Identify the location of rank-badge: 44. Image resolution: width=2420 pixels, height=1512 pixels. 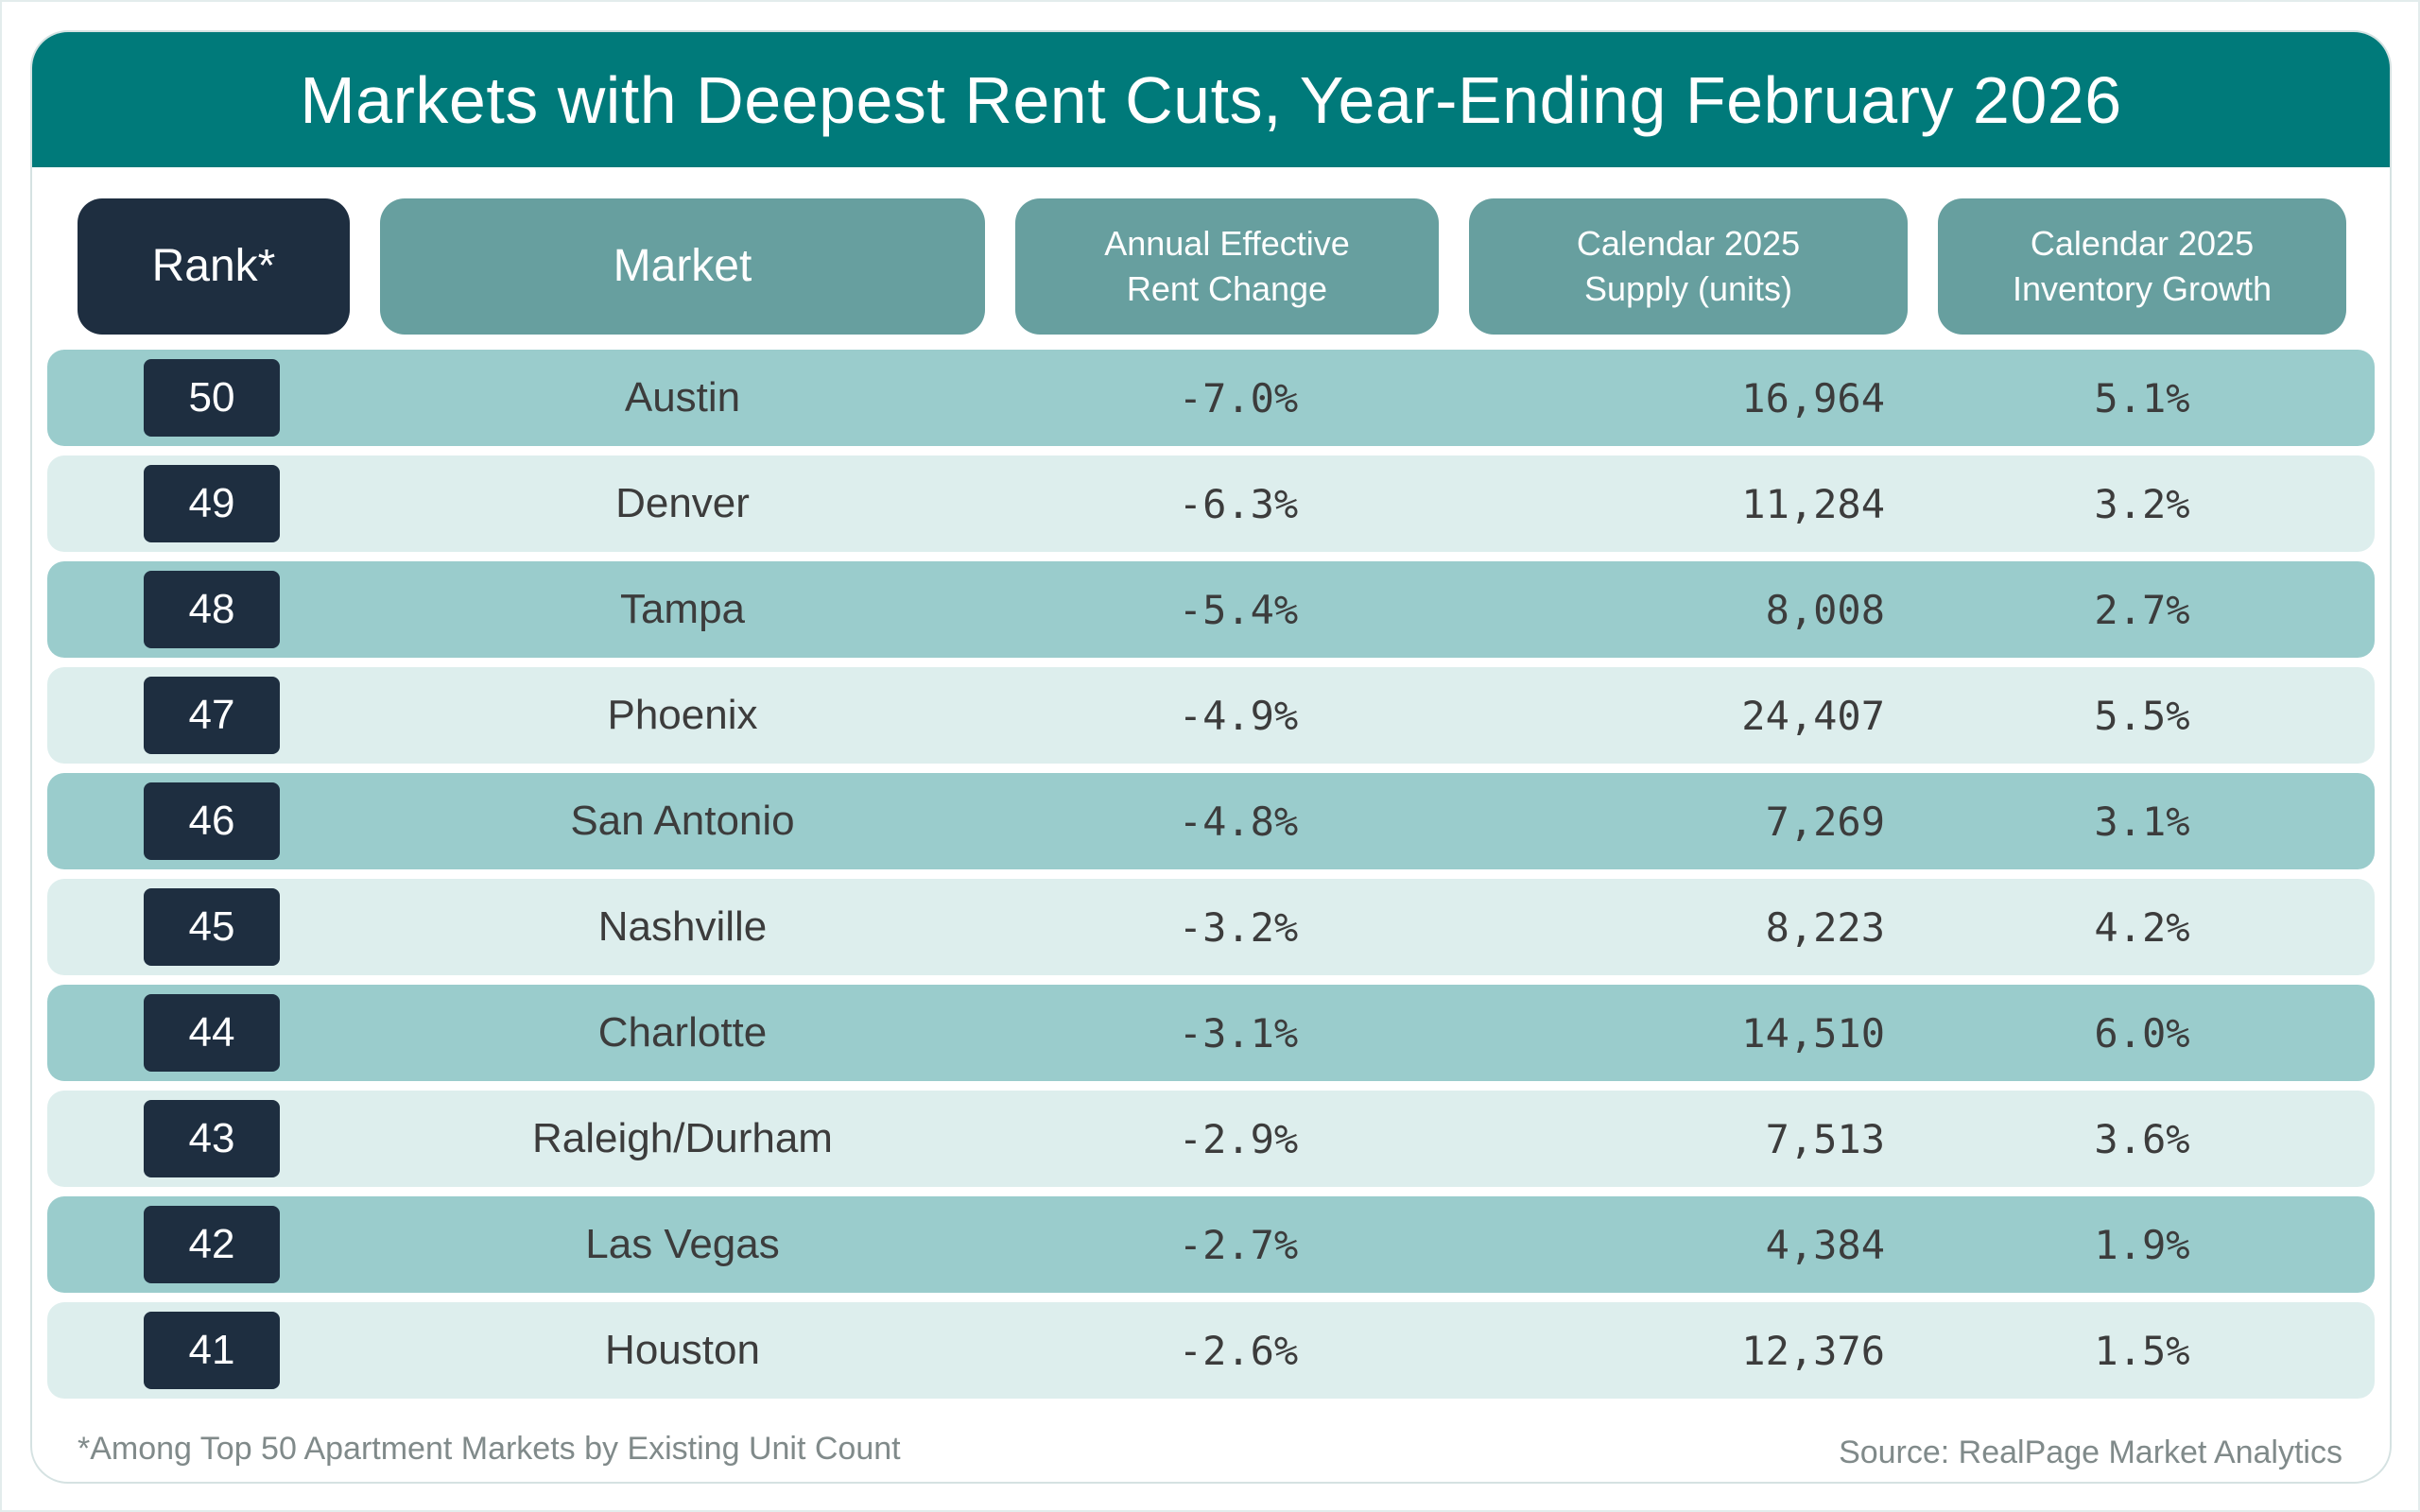
(212, 1033).